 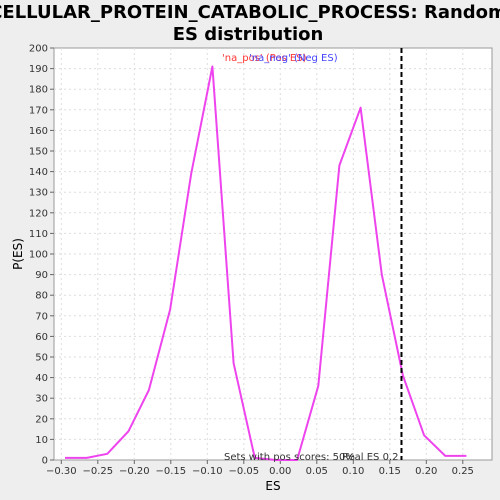 What do you see at coordinates (207, 471) in the screenshot?
I see `x-tick-label: −0.10` at bounding box center [207, 471].